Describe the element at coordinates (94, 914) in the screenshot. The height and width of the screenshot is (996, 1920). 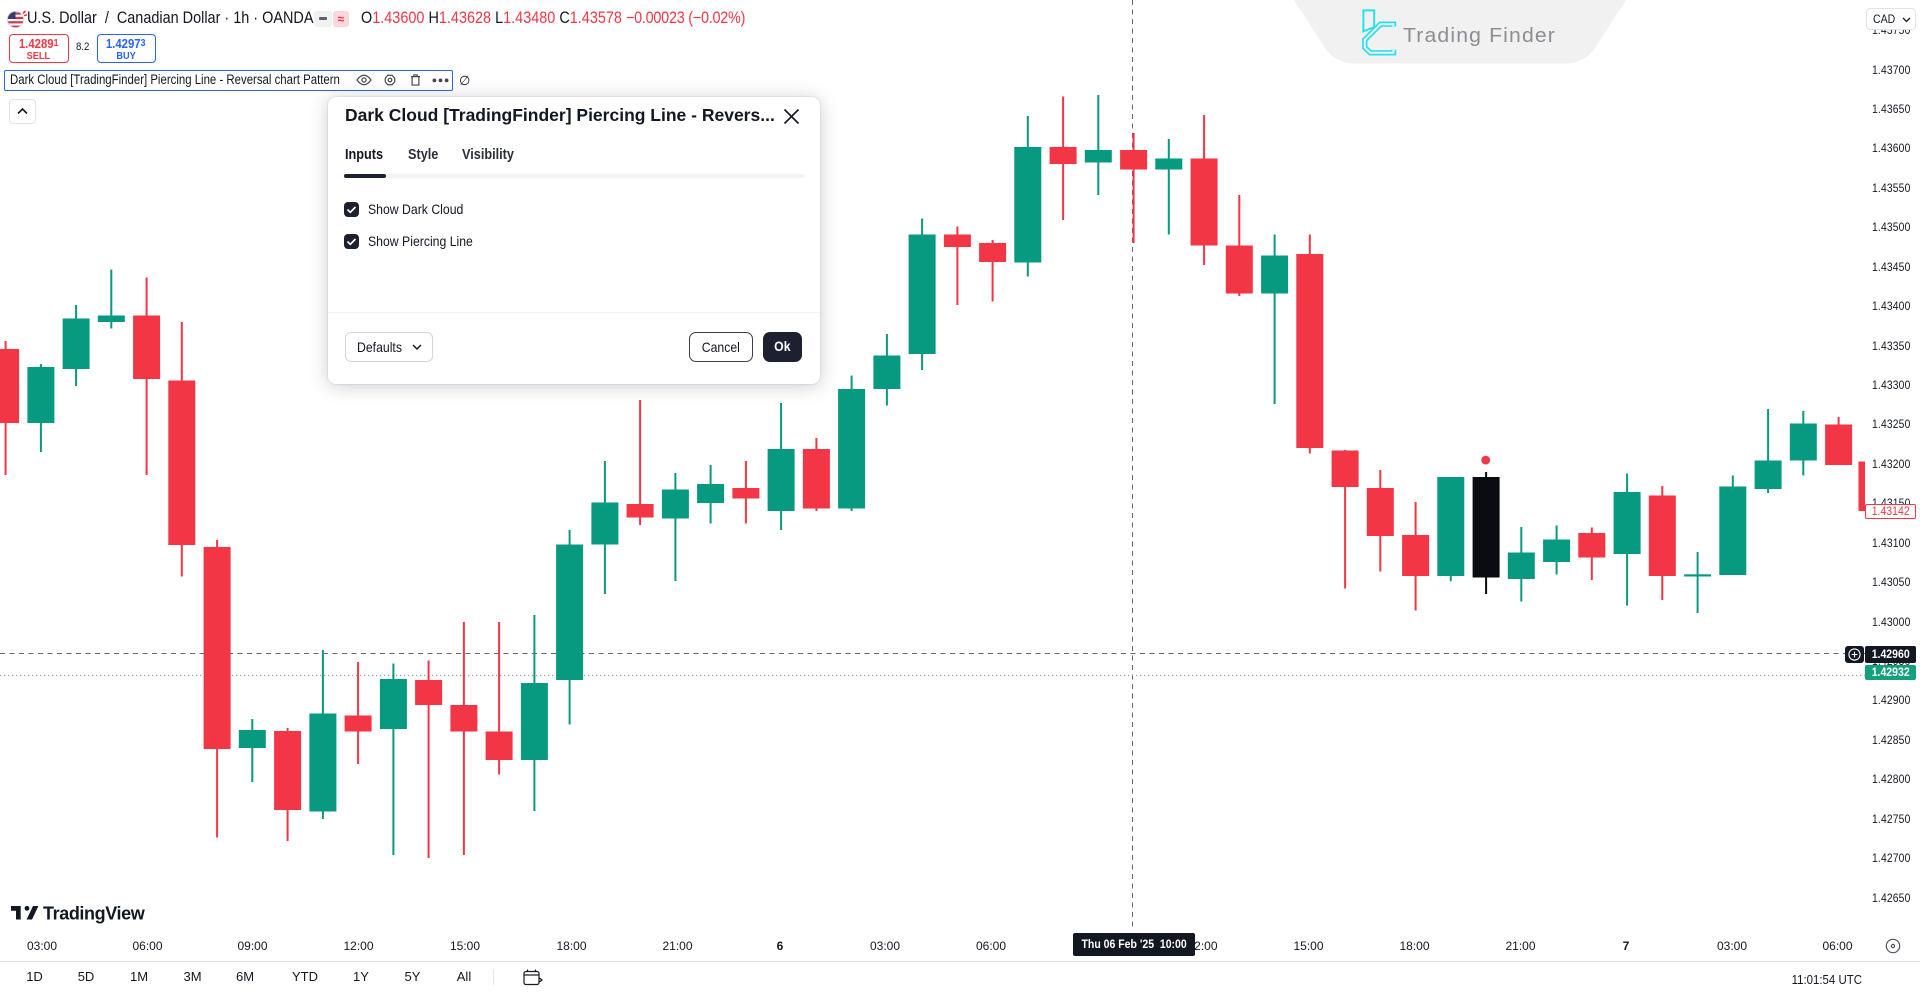
I see `svg-text: TradingView` at that location.